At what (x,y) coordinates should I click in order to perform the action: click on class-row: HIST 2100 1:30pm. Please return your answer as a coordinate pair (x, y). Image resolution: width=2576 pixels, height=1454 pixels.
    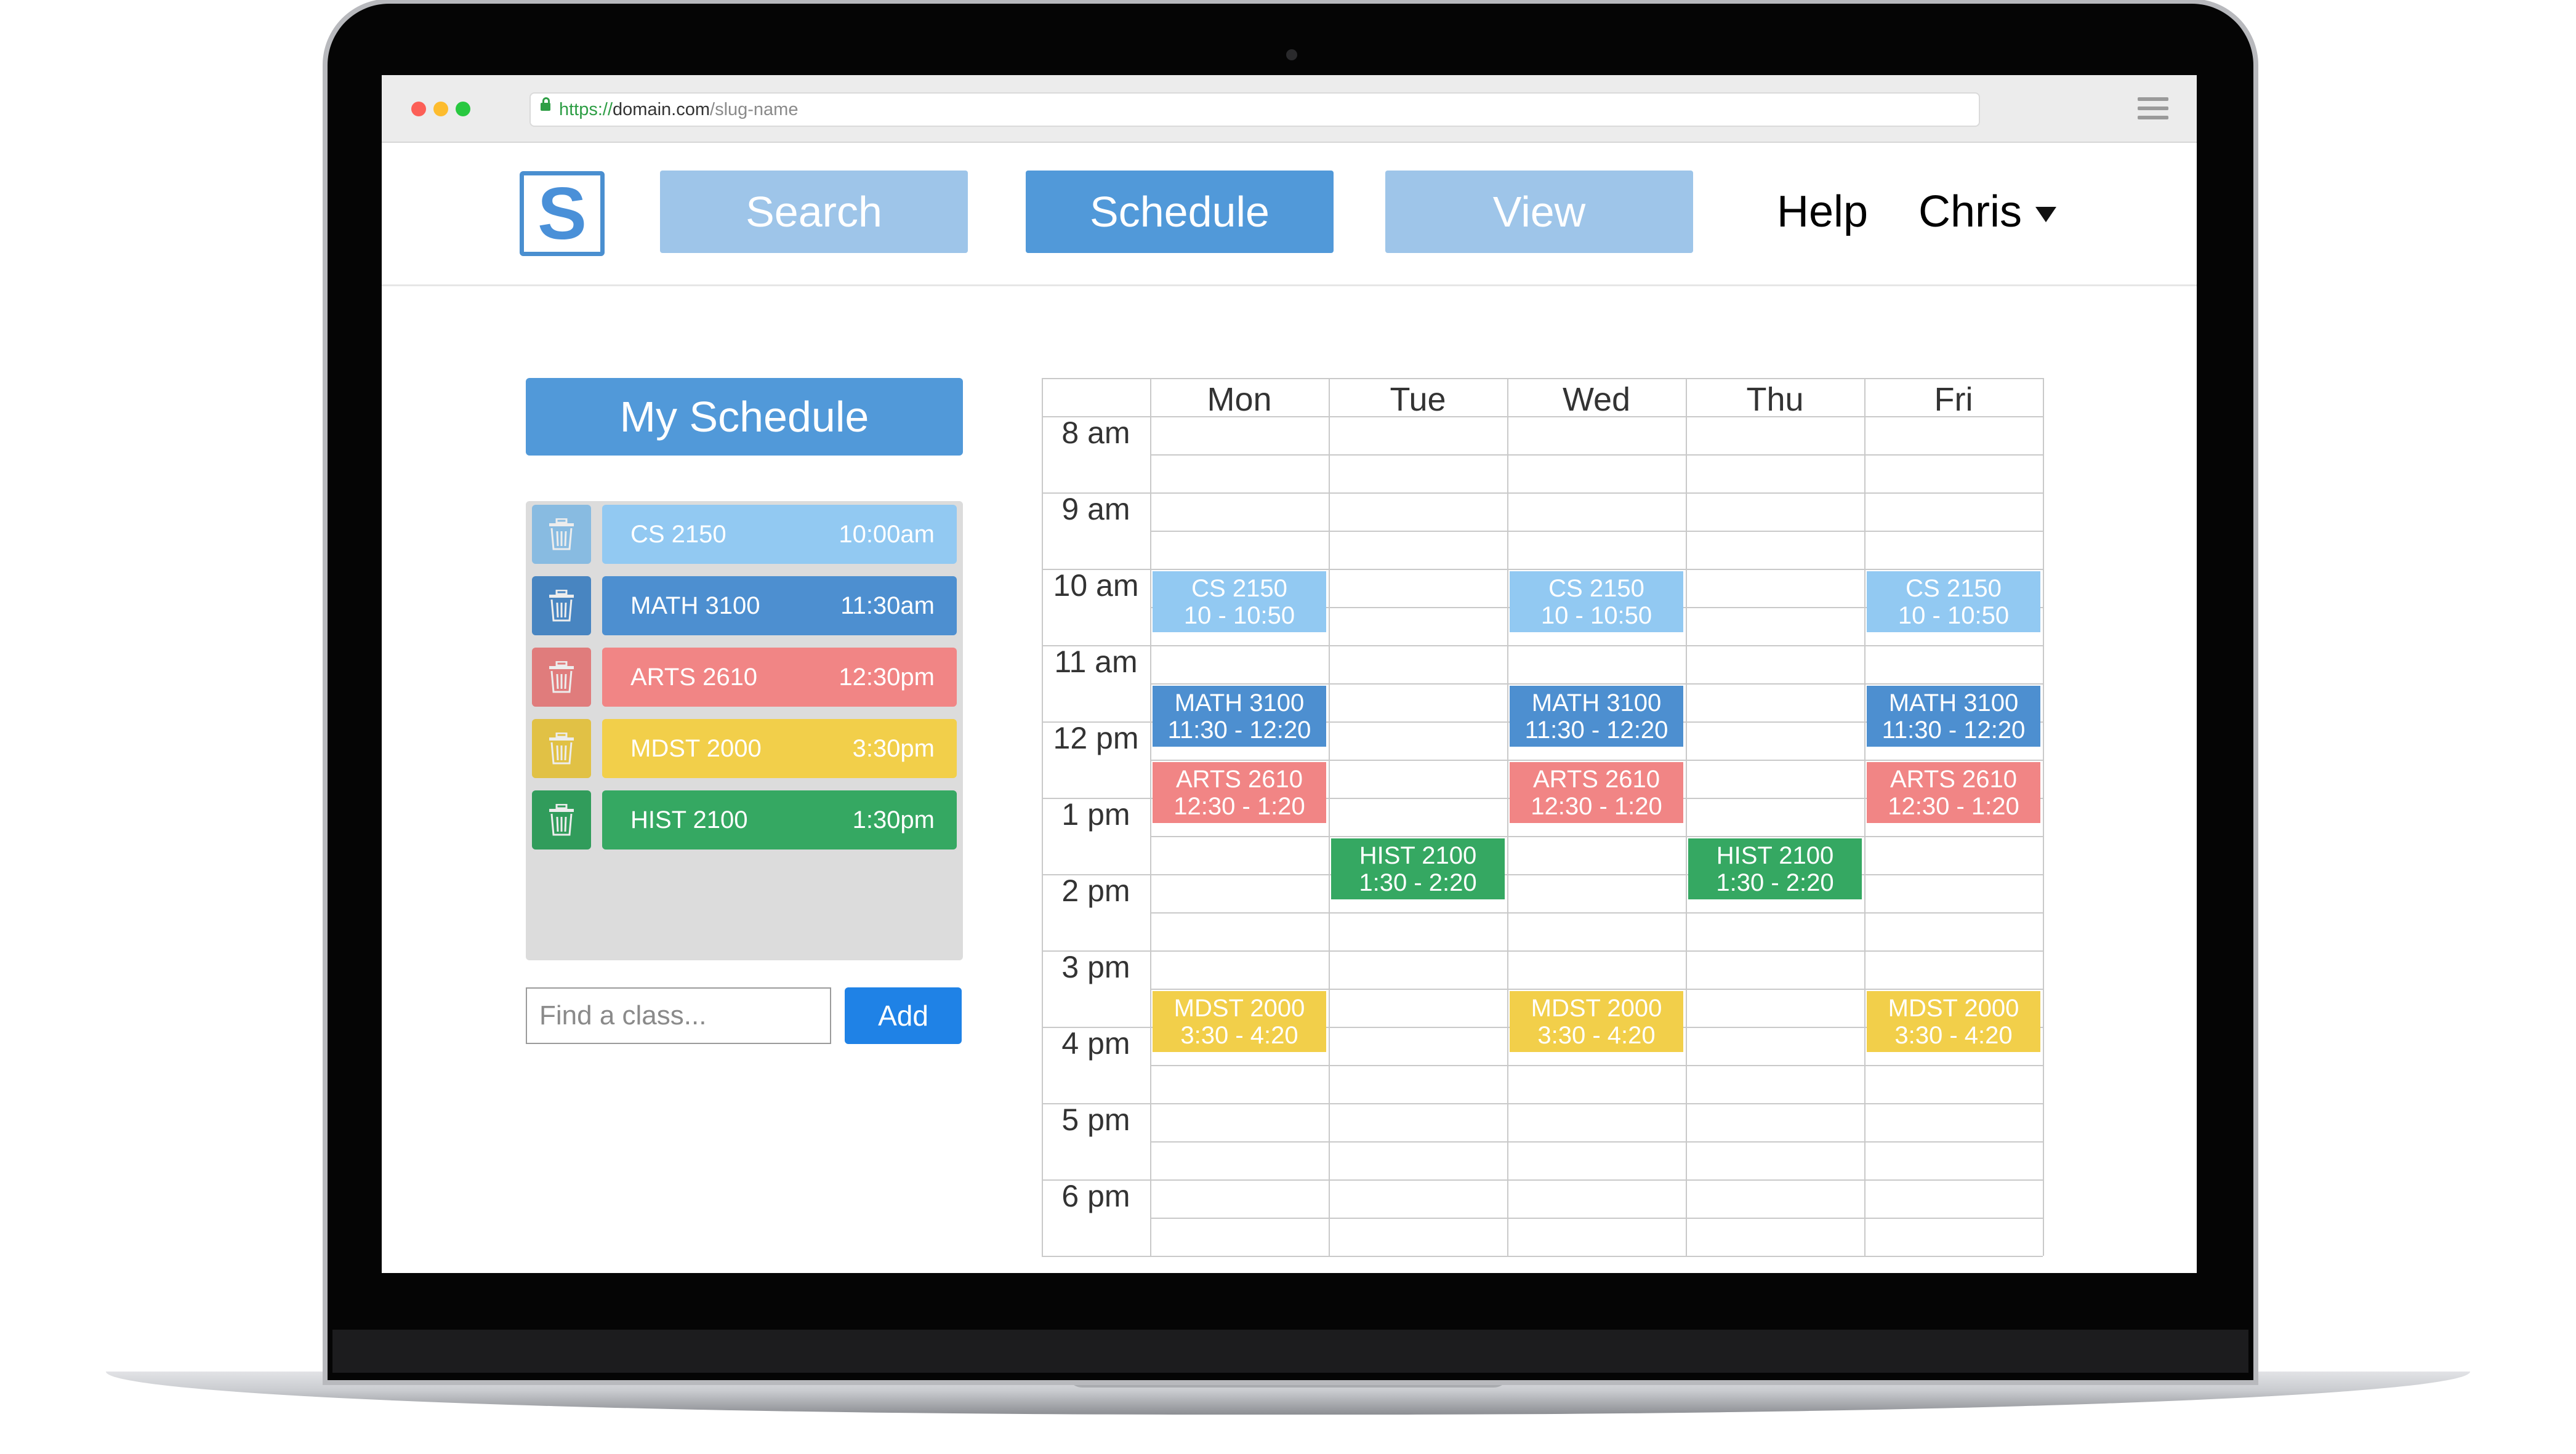
    Looking at the image, I should click on (744, 820).